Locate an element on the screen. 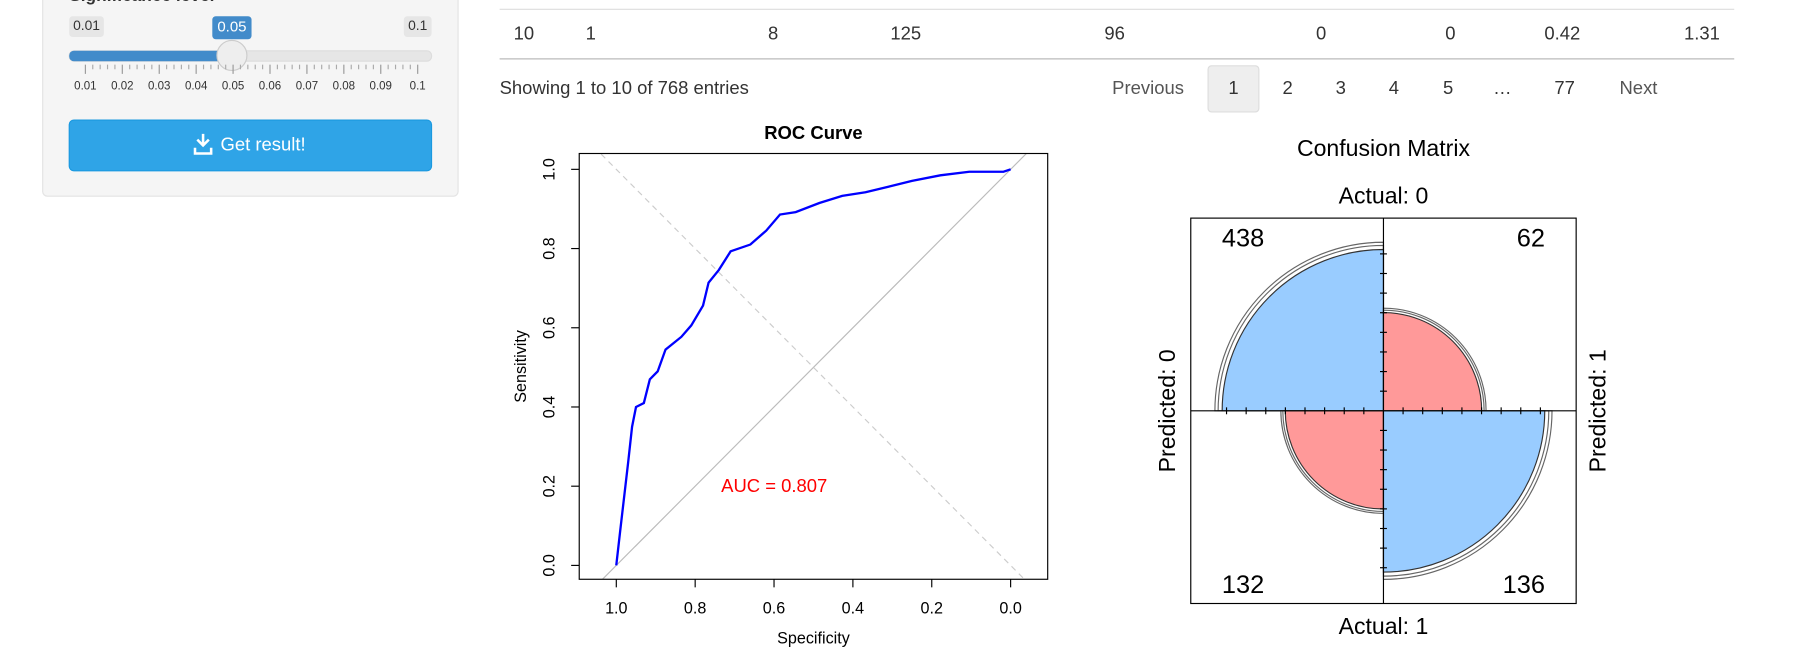 The width and height of the screenshot is (1800, 649). slider-min: 0.01 is located at coordinates (86, 25).